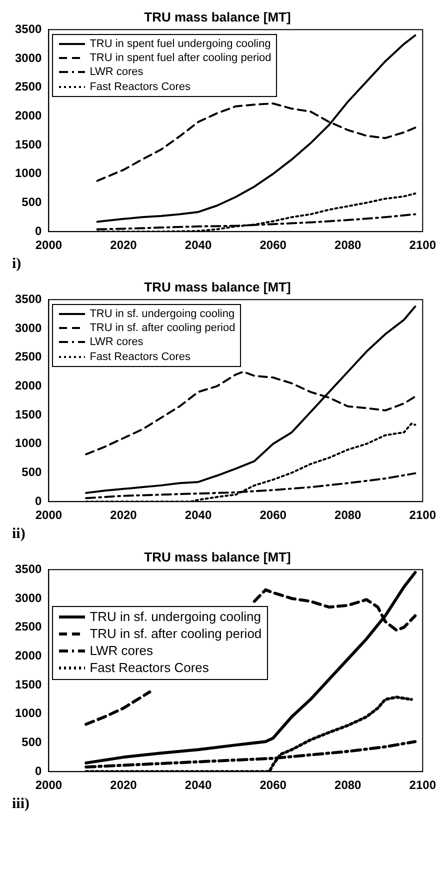 The image size is (447, 879). Describe the element at coordinates (16, 265) in the screenshot. I see `text: i)` at that location.